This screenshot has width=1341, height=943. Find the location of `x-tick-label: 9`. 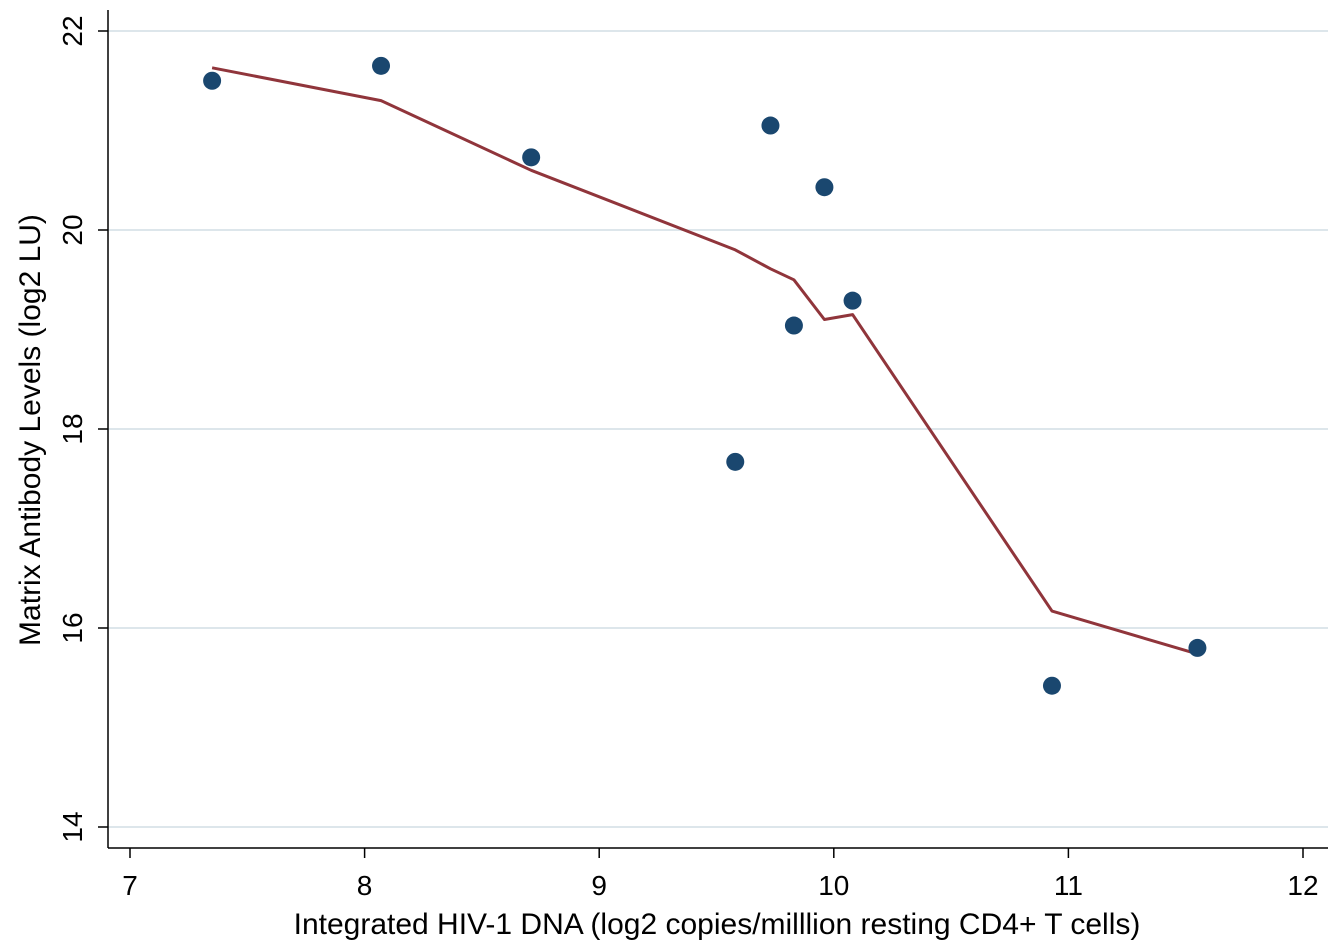

x-tick-label: 9 is located at coordinates (599, 885).